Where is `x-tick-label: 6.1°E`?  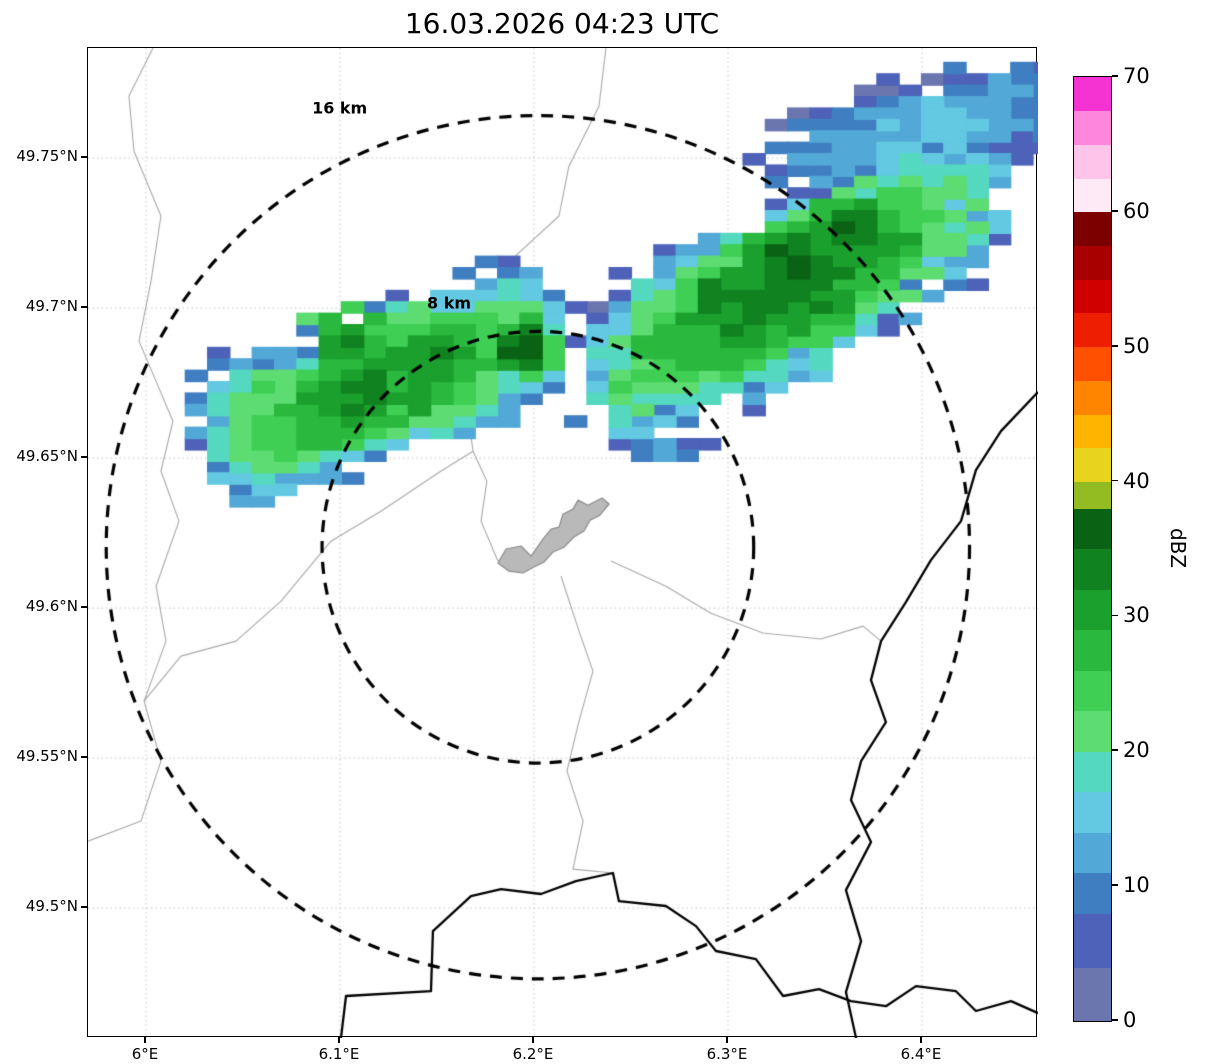
x-tick-label: 6.1°E is located at coordinates (339, 1054).